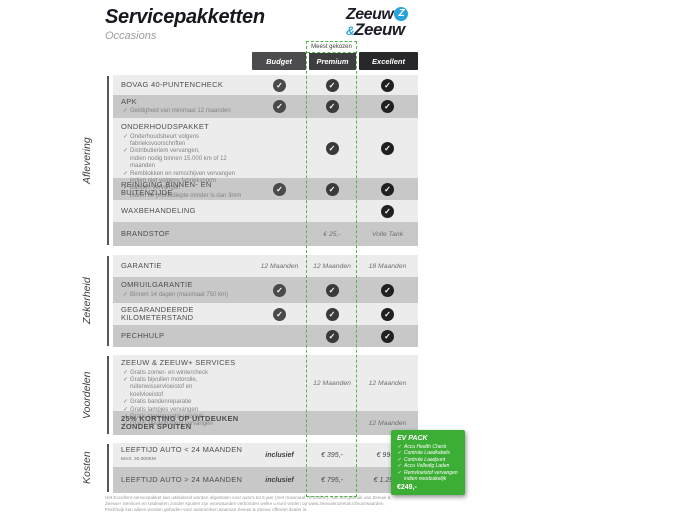 Image resolution: width=685 pixels, height=514 pixels. What do you see at coordinates (184, 455) in the screenshot?
I see `row-title: LEEFTIJD AUTO < 24 MAANDEN MAX. 30.000KM` at bounding box center [184, 455].